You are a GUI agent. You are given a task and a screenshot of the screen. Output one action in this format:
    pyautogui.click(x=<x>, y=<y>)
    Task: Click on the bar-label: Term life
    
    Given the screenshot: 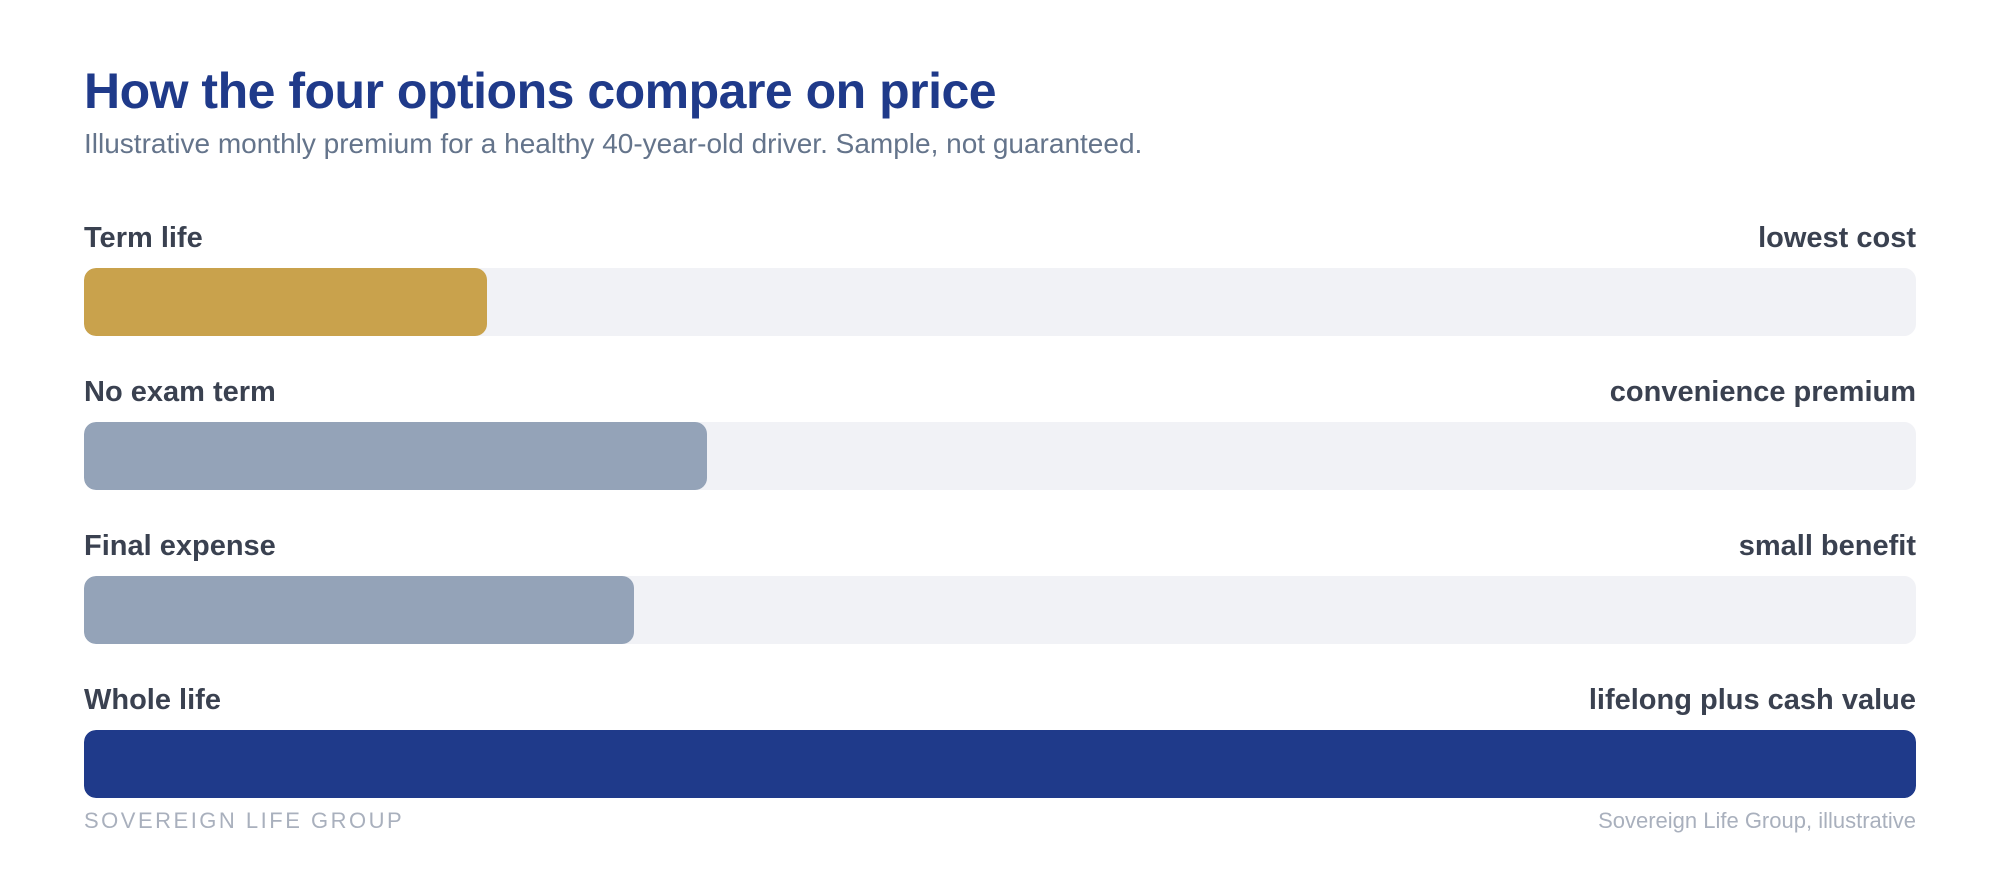 What is the action you would take?
    pyautogui.click(x=143, y=238)
    